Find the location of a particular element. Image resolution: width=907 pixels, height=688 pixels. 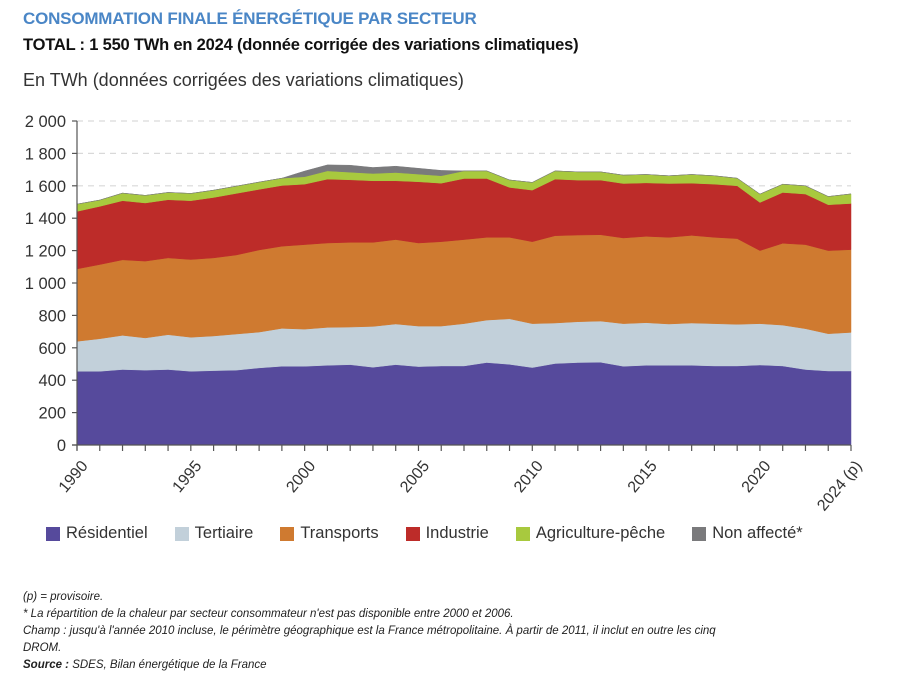

legend-label: Résidentiel is located at coordinates (107, 533).